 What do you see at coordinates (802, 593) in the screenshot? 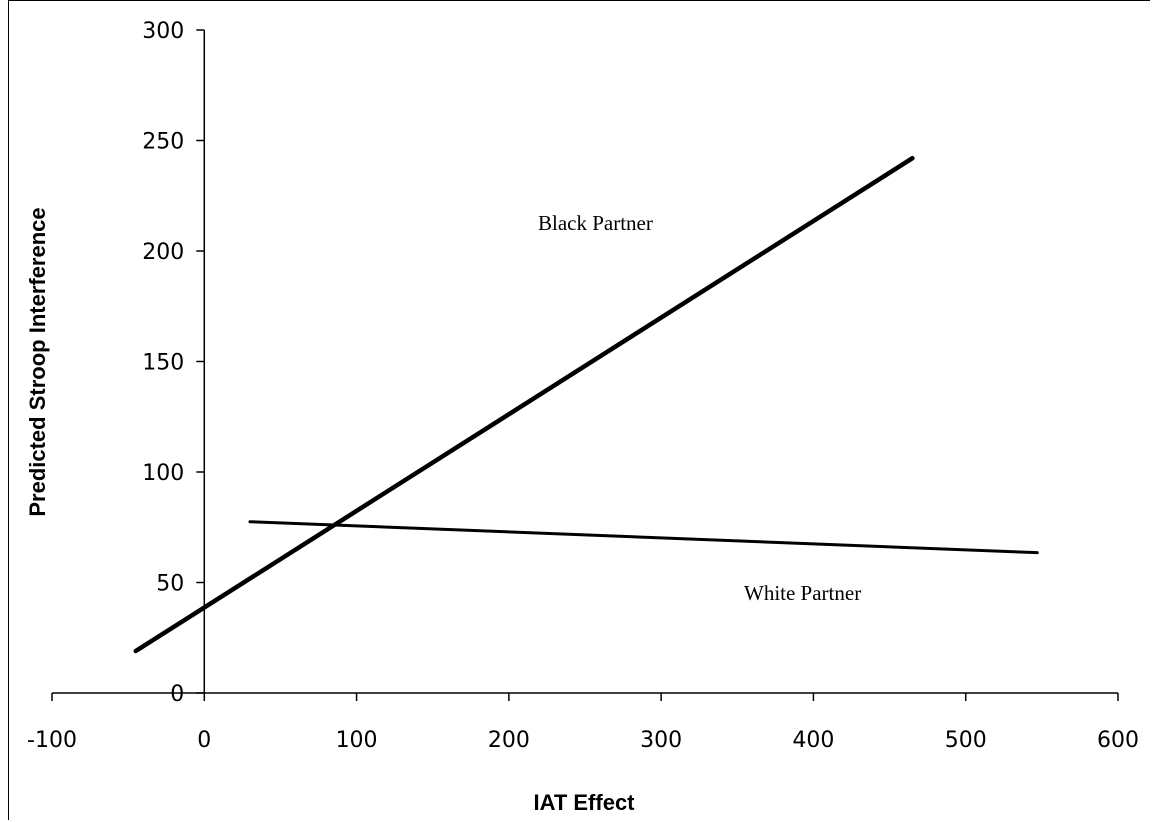
I see `series-label-white-partner: White Partner` at bounding box center [802, 593].